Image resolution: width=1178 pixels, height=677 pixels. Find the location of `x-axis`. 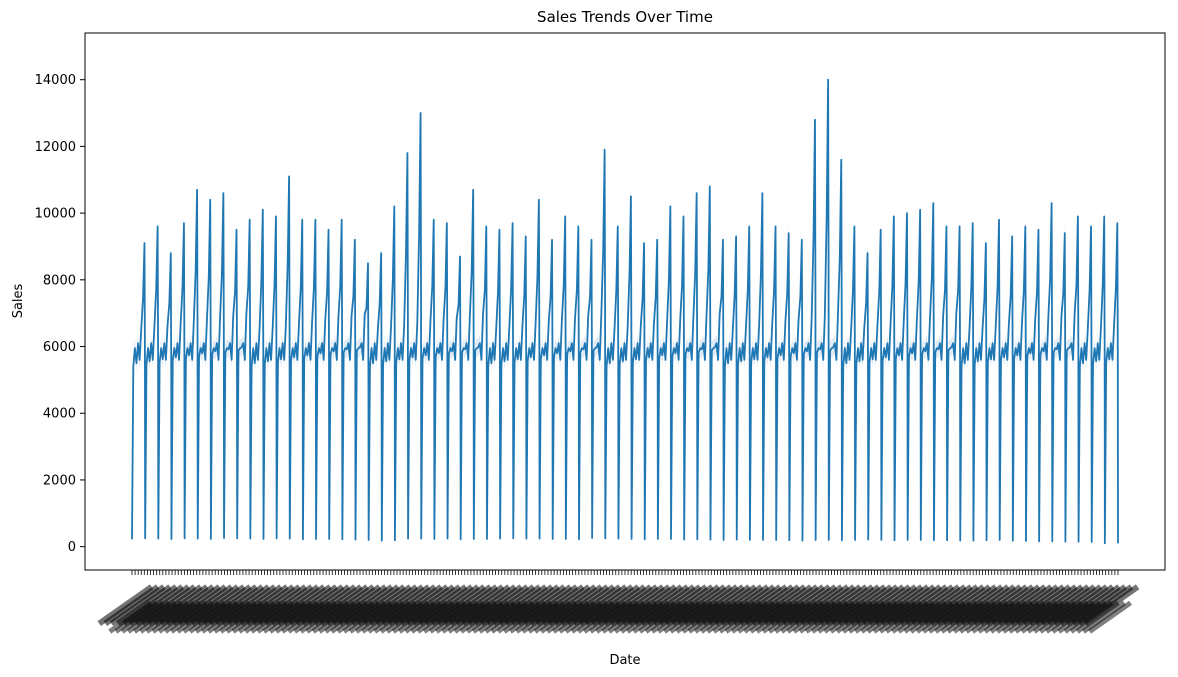

x-axis is located at coordinates (618, 602).